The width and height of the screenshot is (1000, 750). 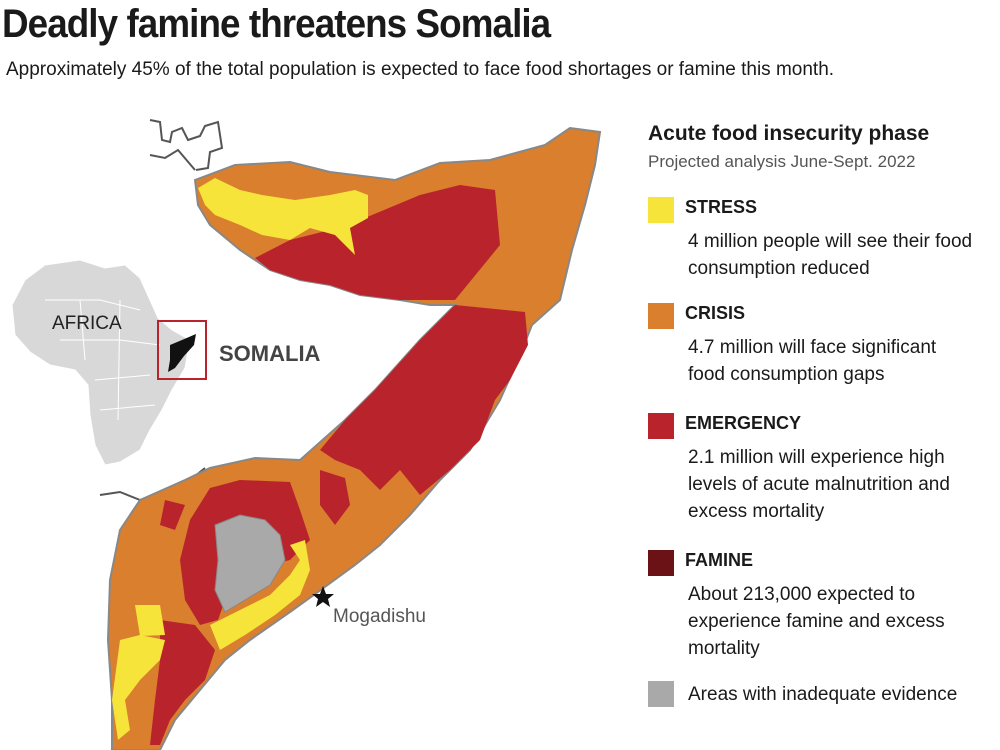 I want to click on legend-label: EMERGENCY, so click(x=743, y=423).